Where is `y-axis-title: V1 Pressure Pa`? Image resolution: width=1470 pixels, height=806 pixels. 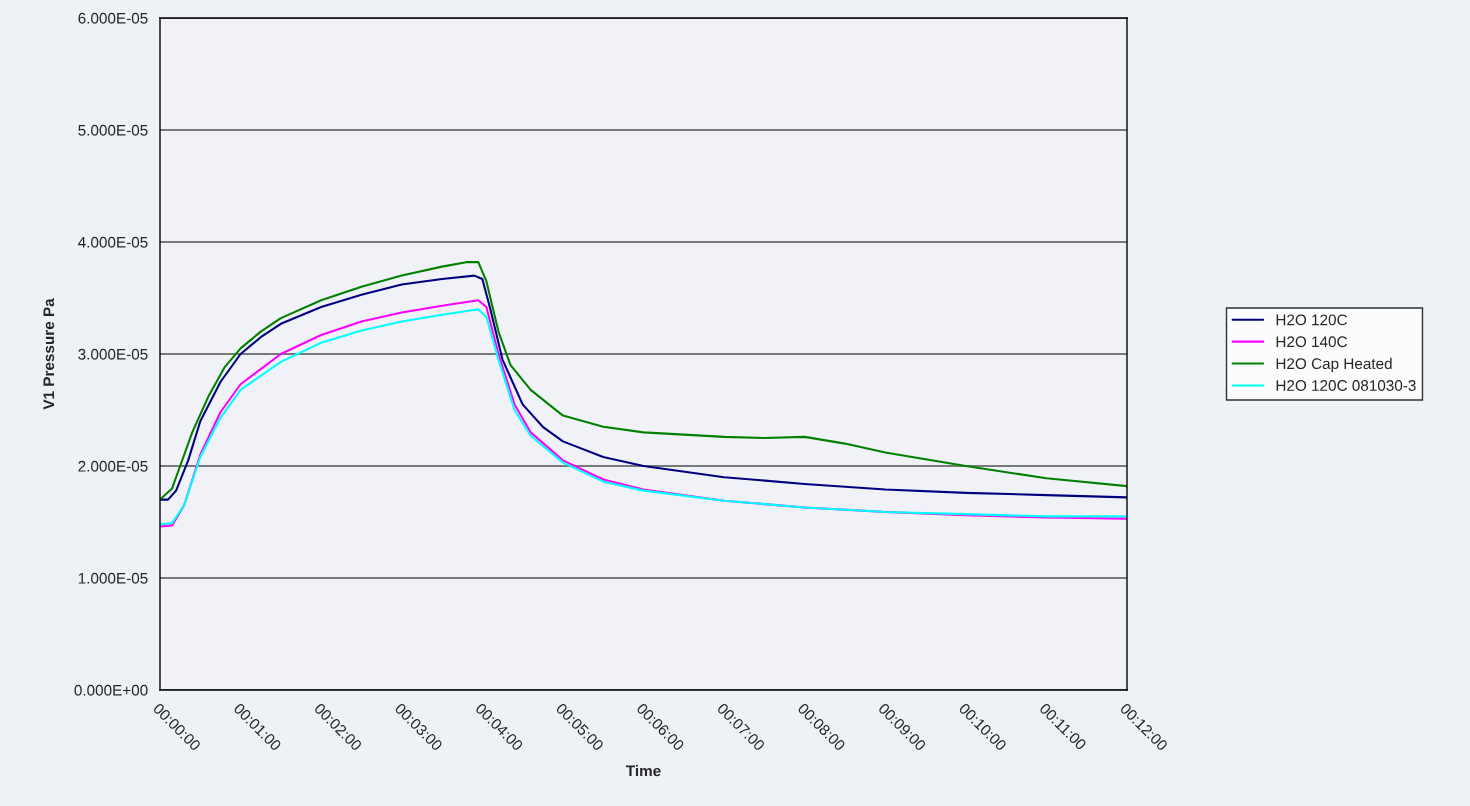 y-axis-title: V1 Pressure Pa is located at coordinates (49, 354).